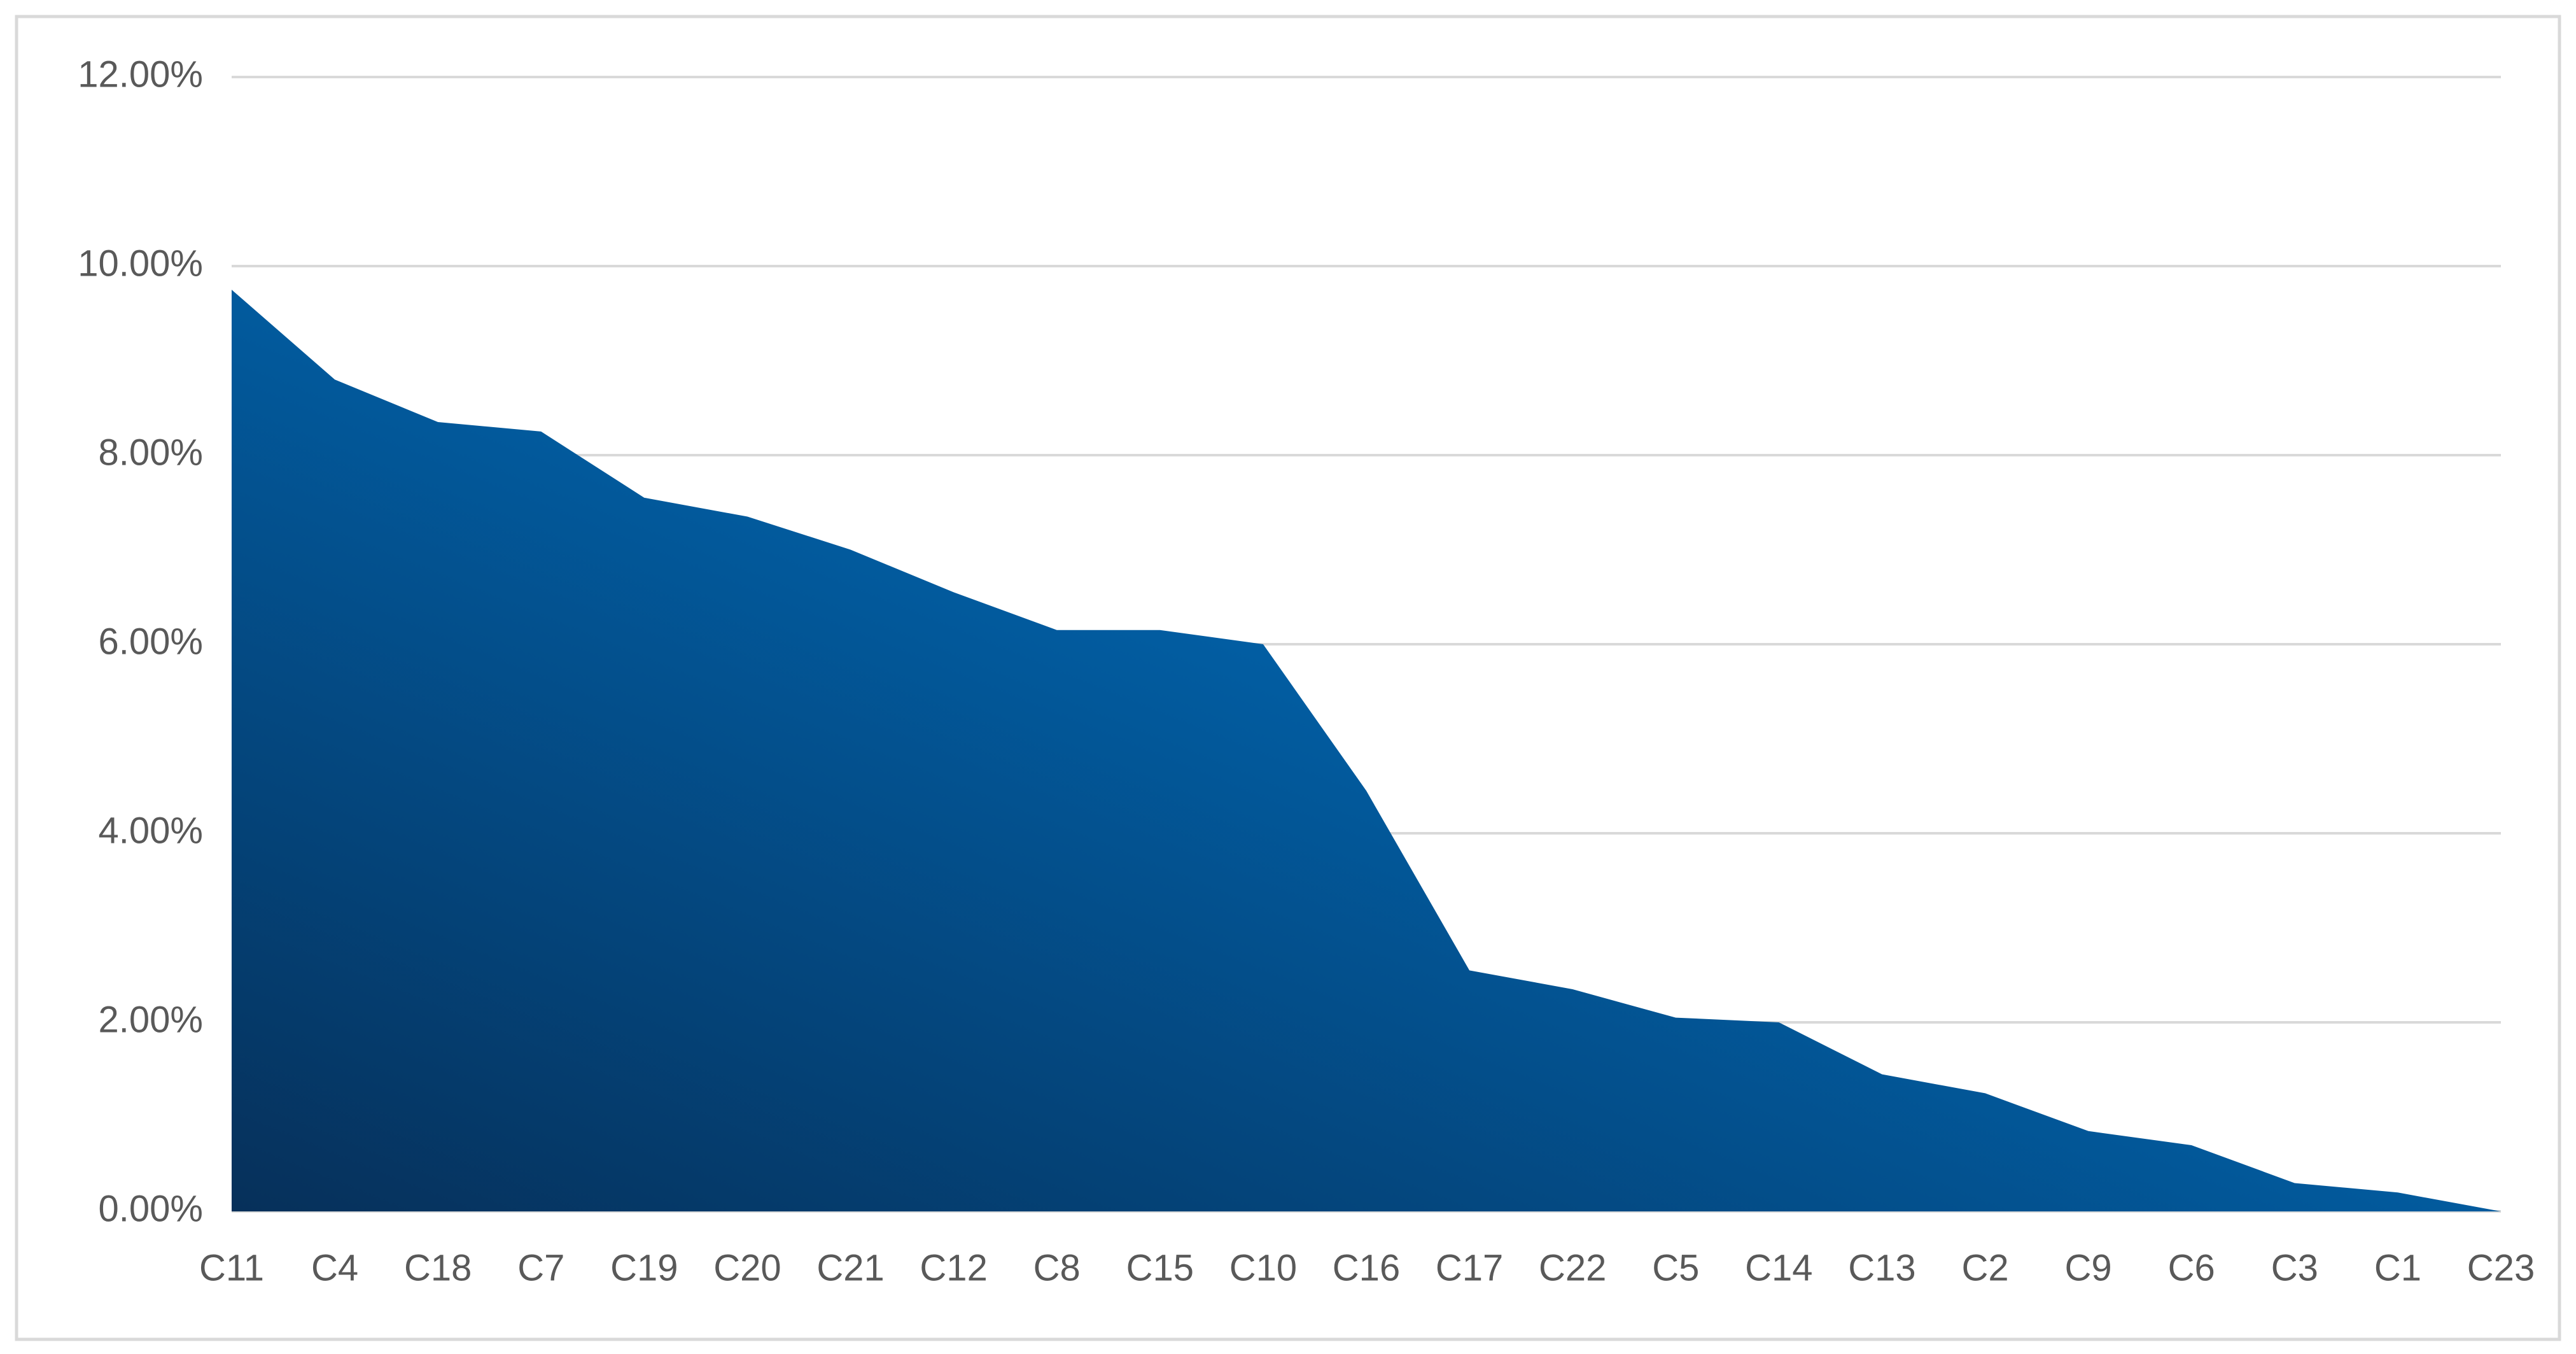 This screenshot has height=1354, width=2576. Describe the element at coordinates (1984, 1267) in the screenshot. I see `x-tick-label: C2` at that location.